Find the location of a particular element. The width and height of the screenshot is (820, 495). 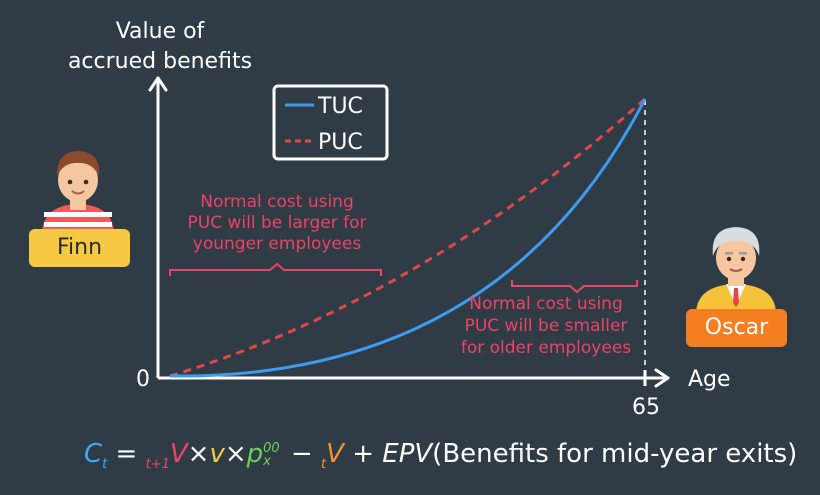

annotation-younger-brace is located at coordinates (275, 269).